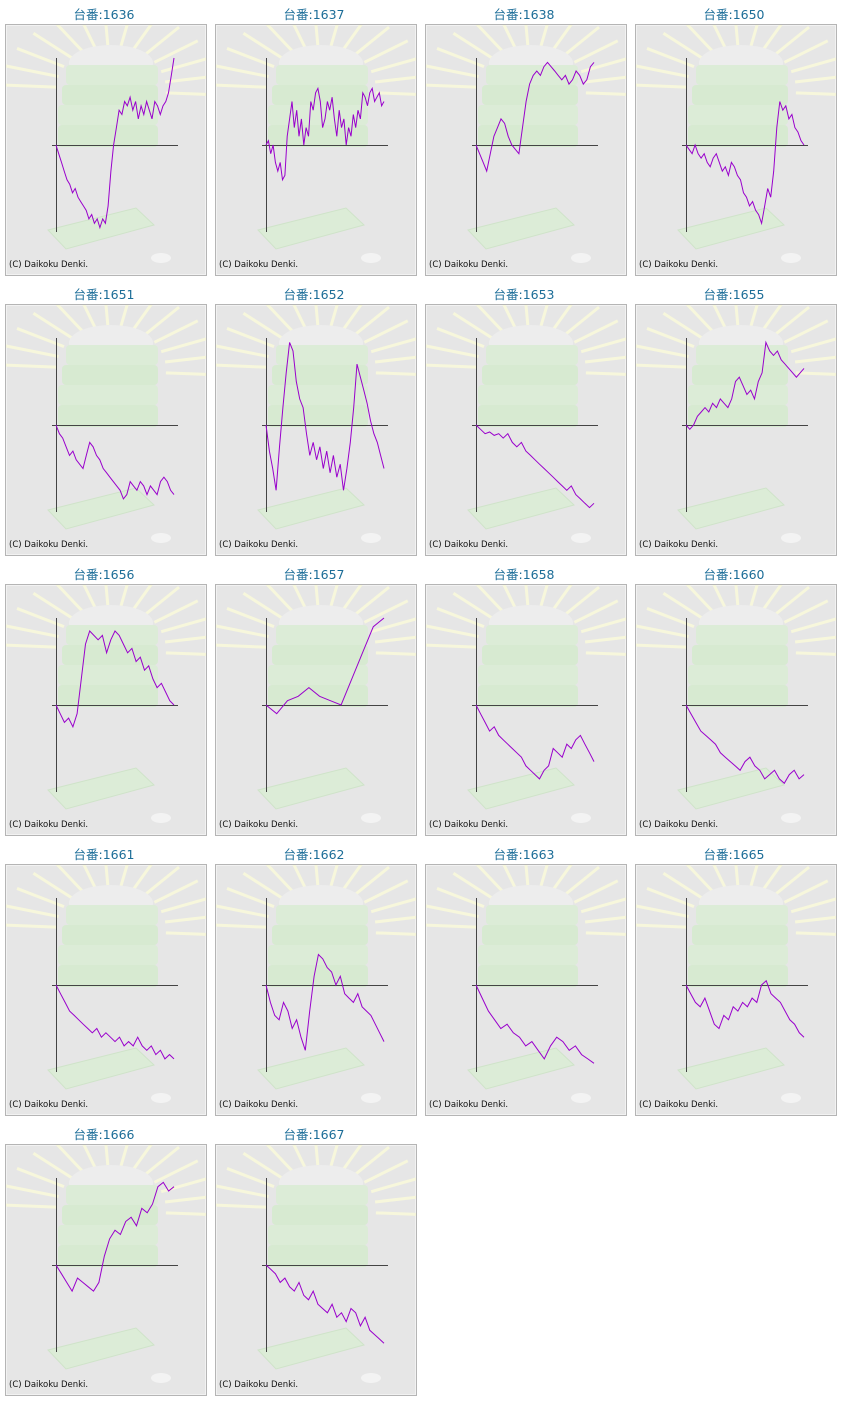 The height and width of the screenshot is (1404, 845). Describe the element at coordinates (314, 1134) in the screenshot. I see `chart-title: 台番:1667` at that location.